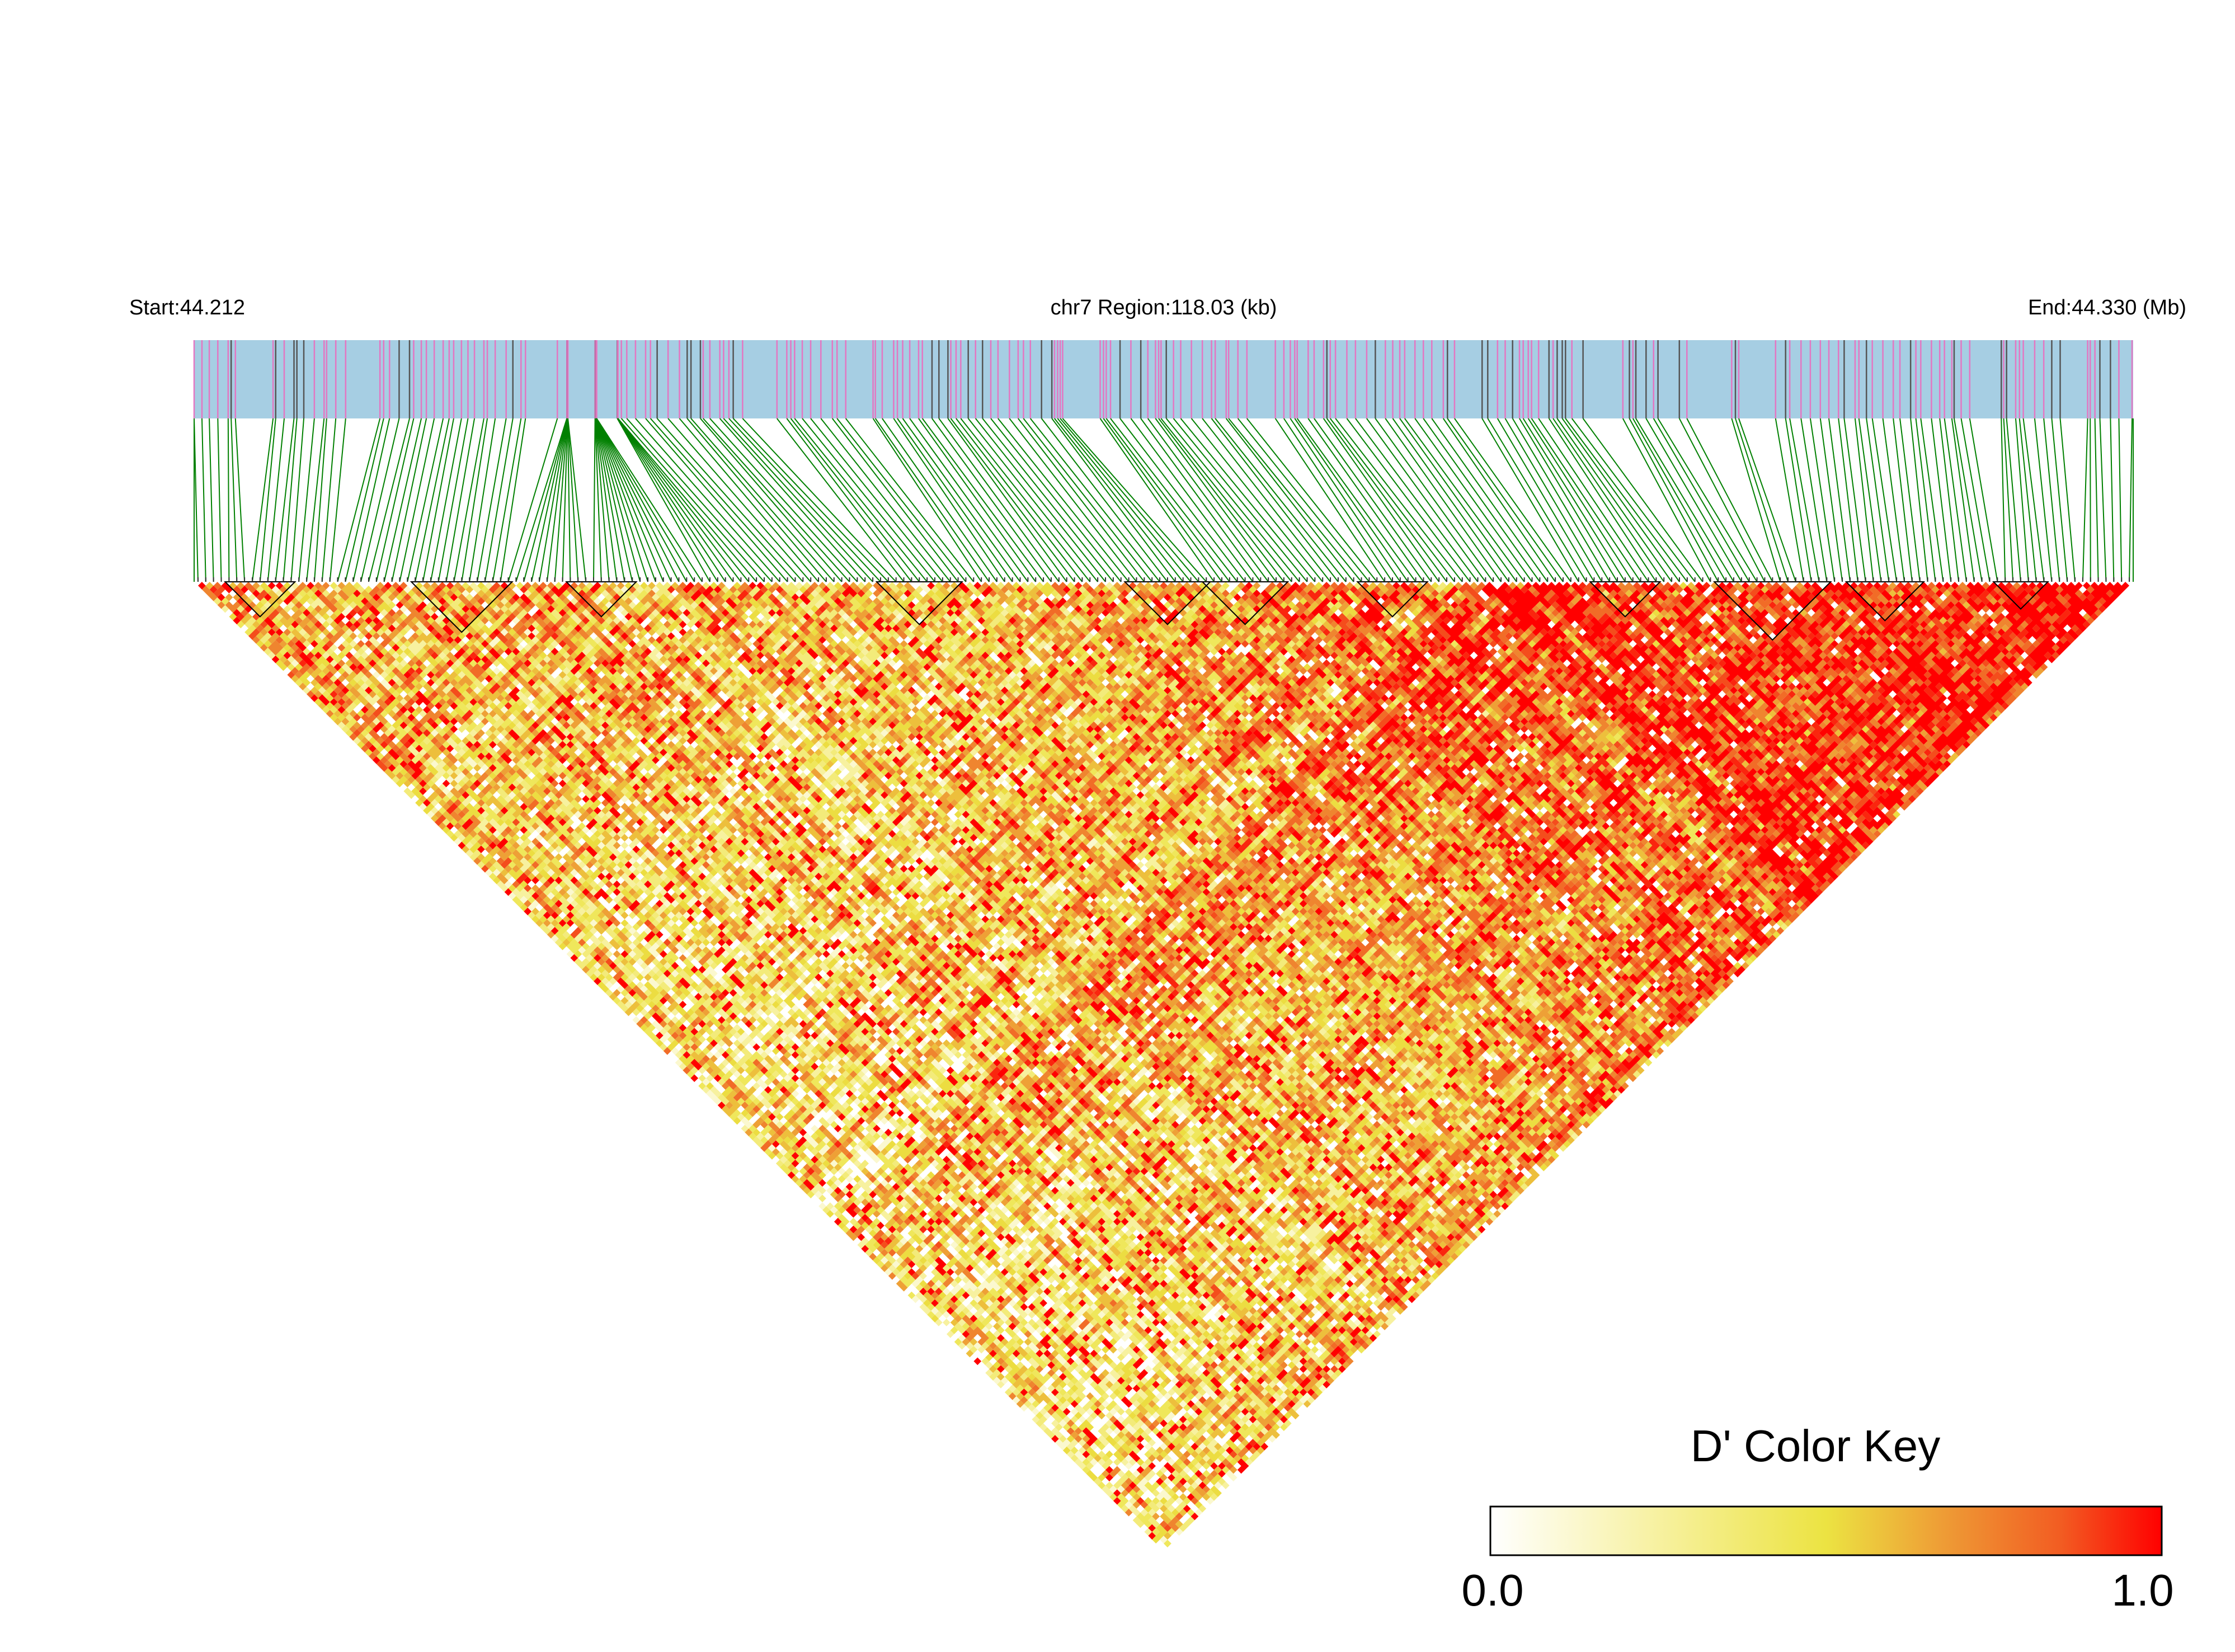  Describe the element at coordinates (1816, 1446) in the screenshot. I see `color-key-title: D' Color Key` at that location.